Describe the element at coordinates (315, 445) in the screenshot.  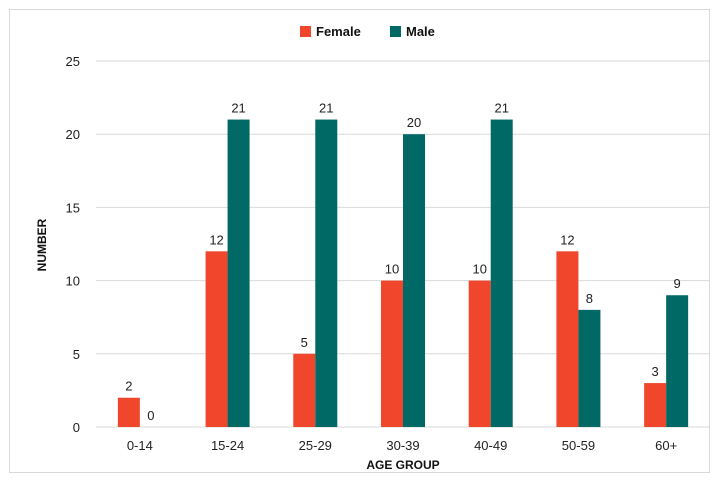
I see `x-tick-label: 25-29` at that location.